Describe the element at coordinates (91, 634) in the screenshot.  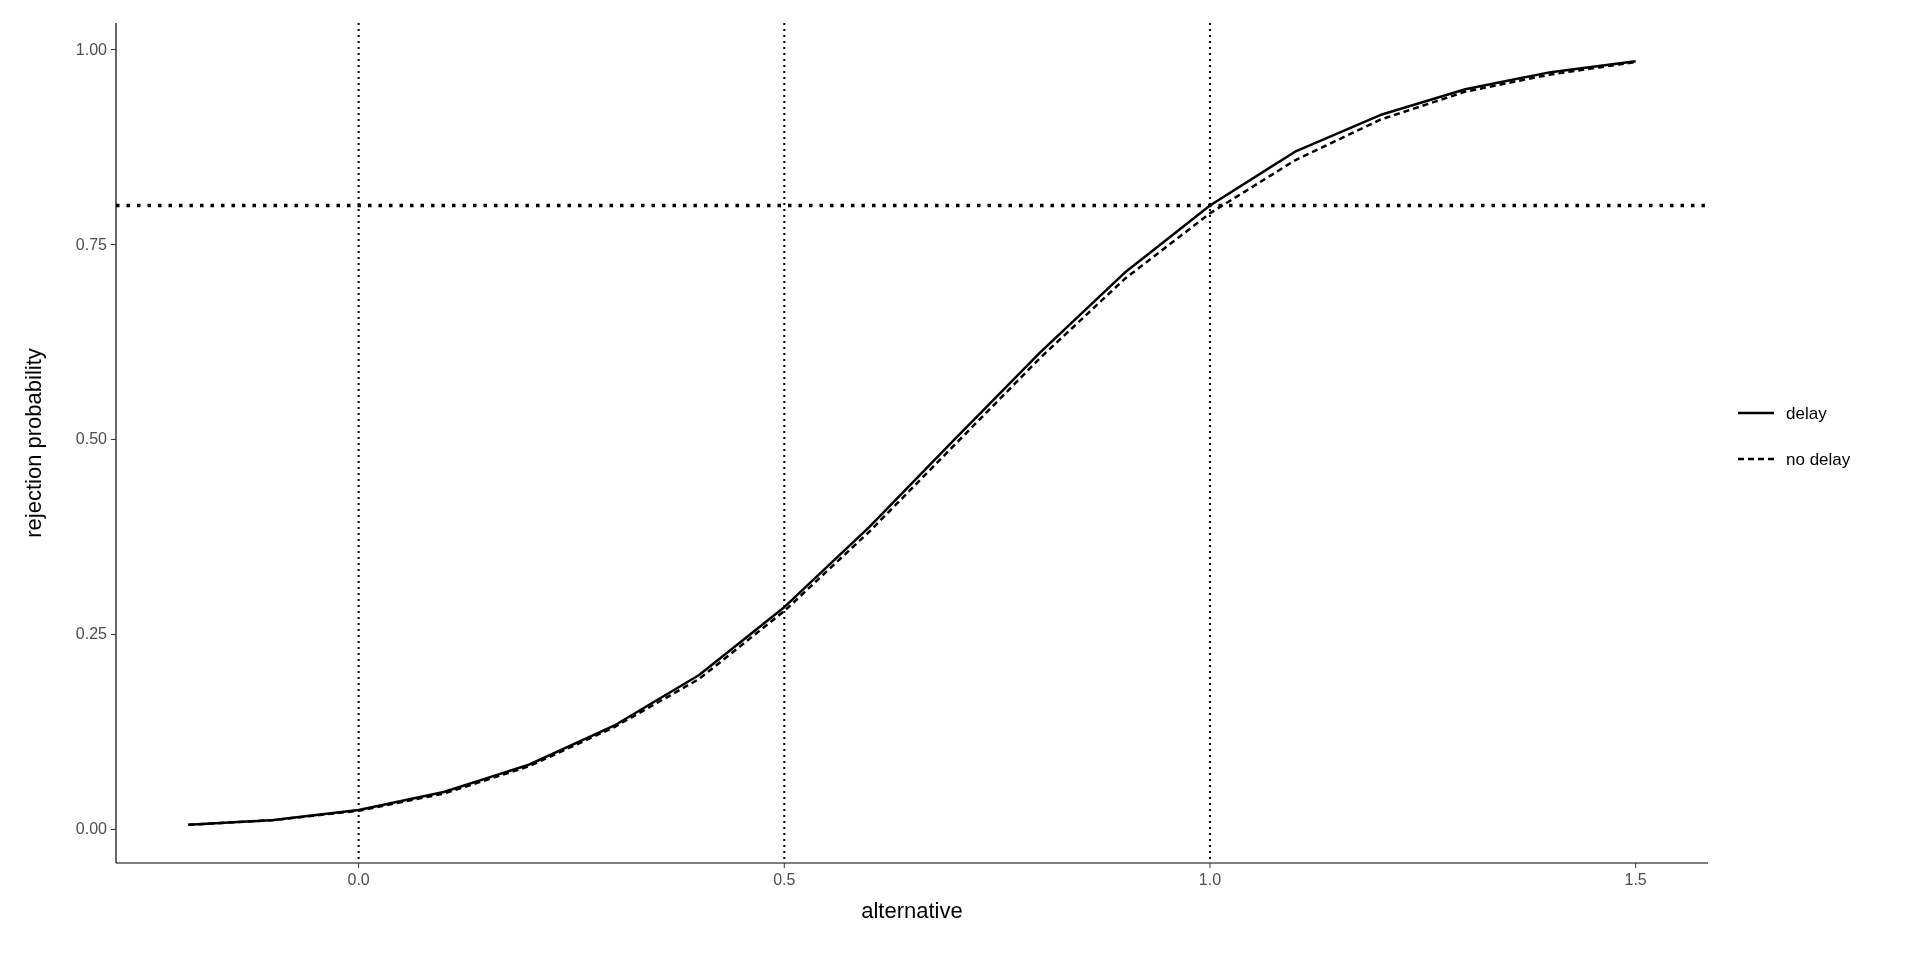
I see `y-tick-label: 0.25` at that location.